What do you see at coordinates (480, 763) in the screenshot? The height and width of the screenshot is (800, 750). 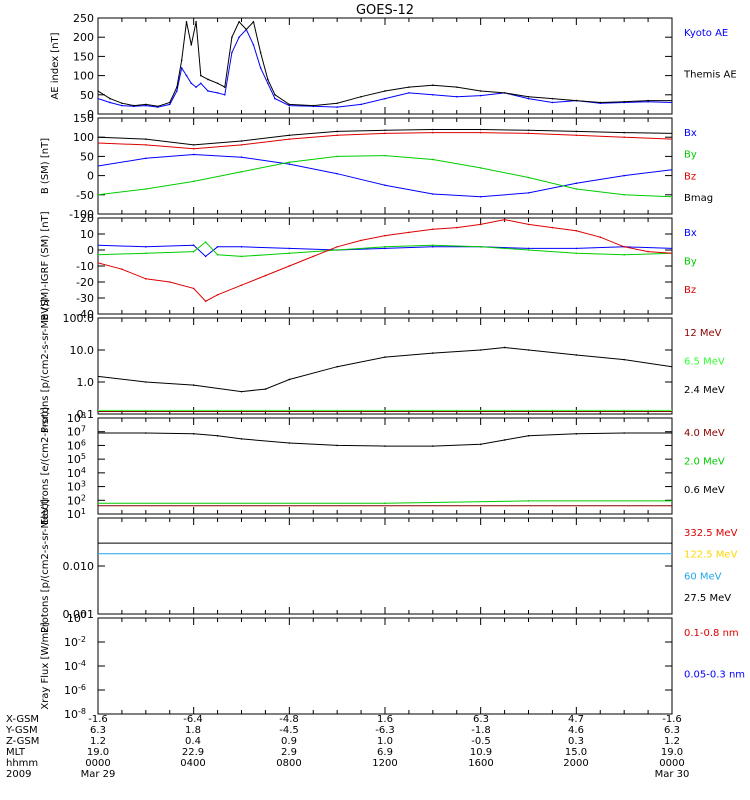 I see `footer-cell: 1600` at bounding box center [480, 763].